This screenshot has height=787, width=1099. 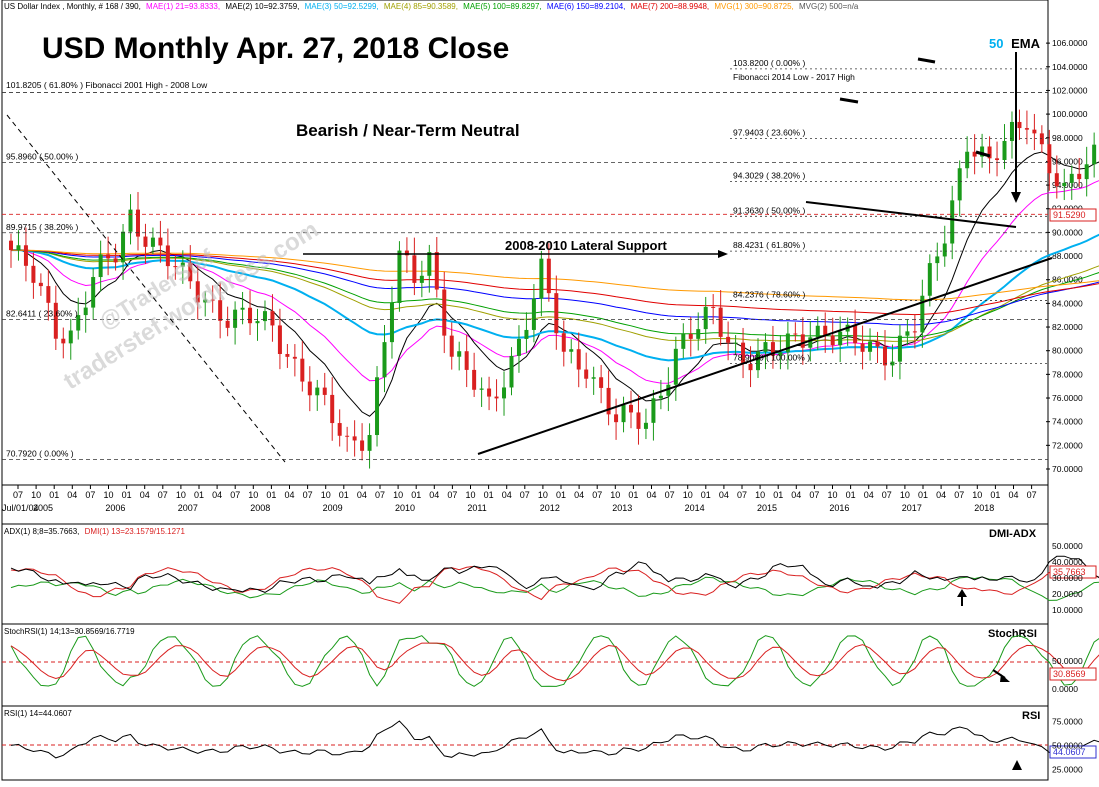 I want to click on price-tick-label: 102.0000, so click(x=1070, y=90).